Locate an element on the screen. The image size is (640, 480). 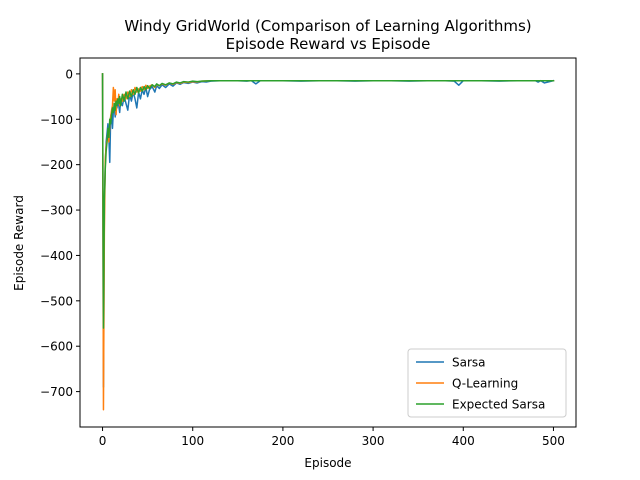
y-tick-label: −100 is located at coordinates (56, 120).